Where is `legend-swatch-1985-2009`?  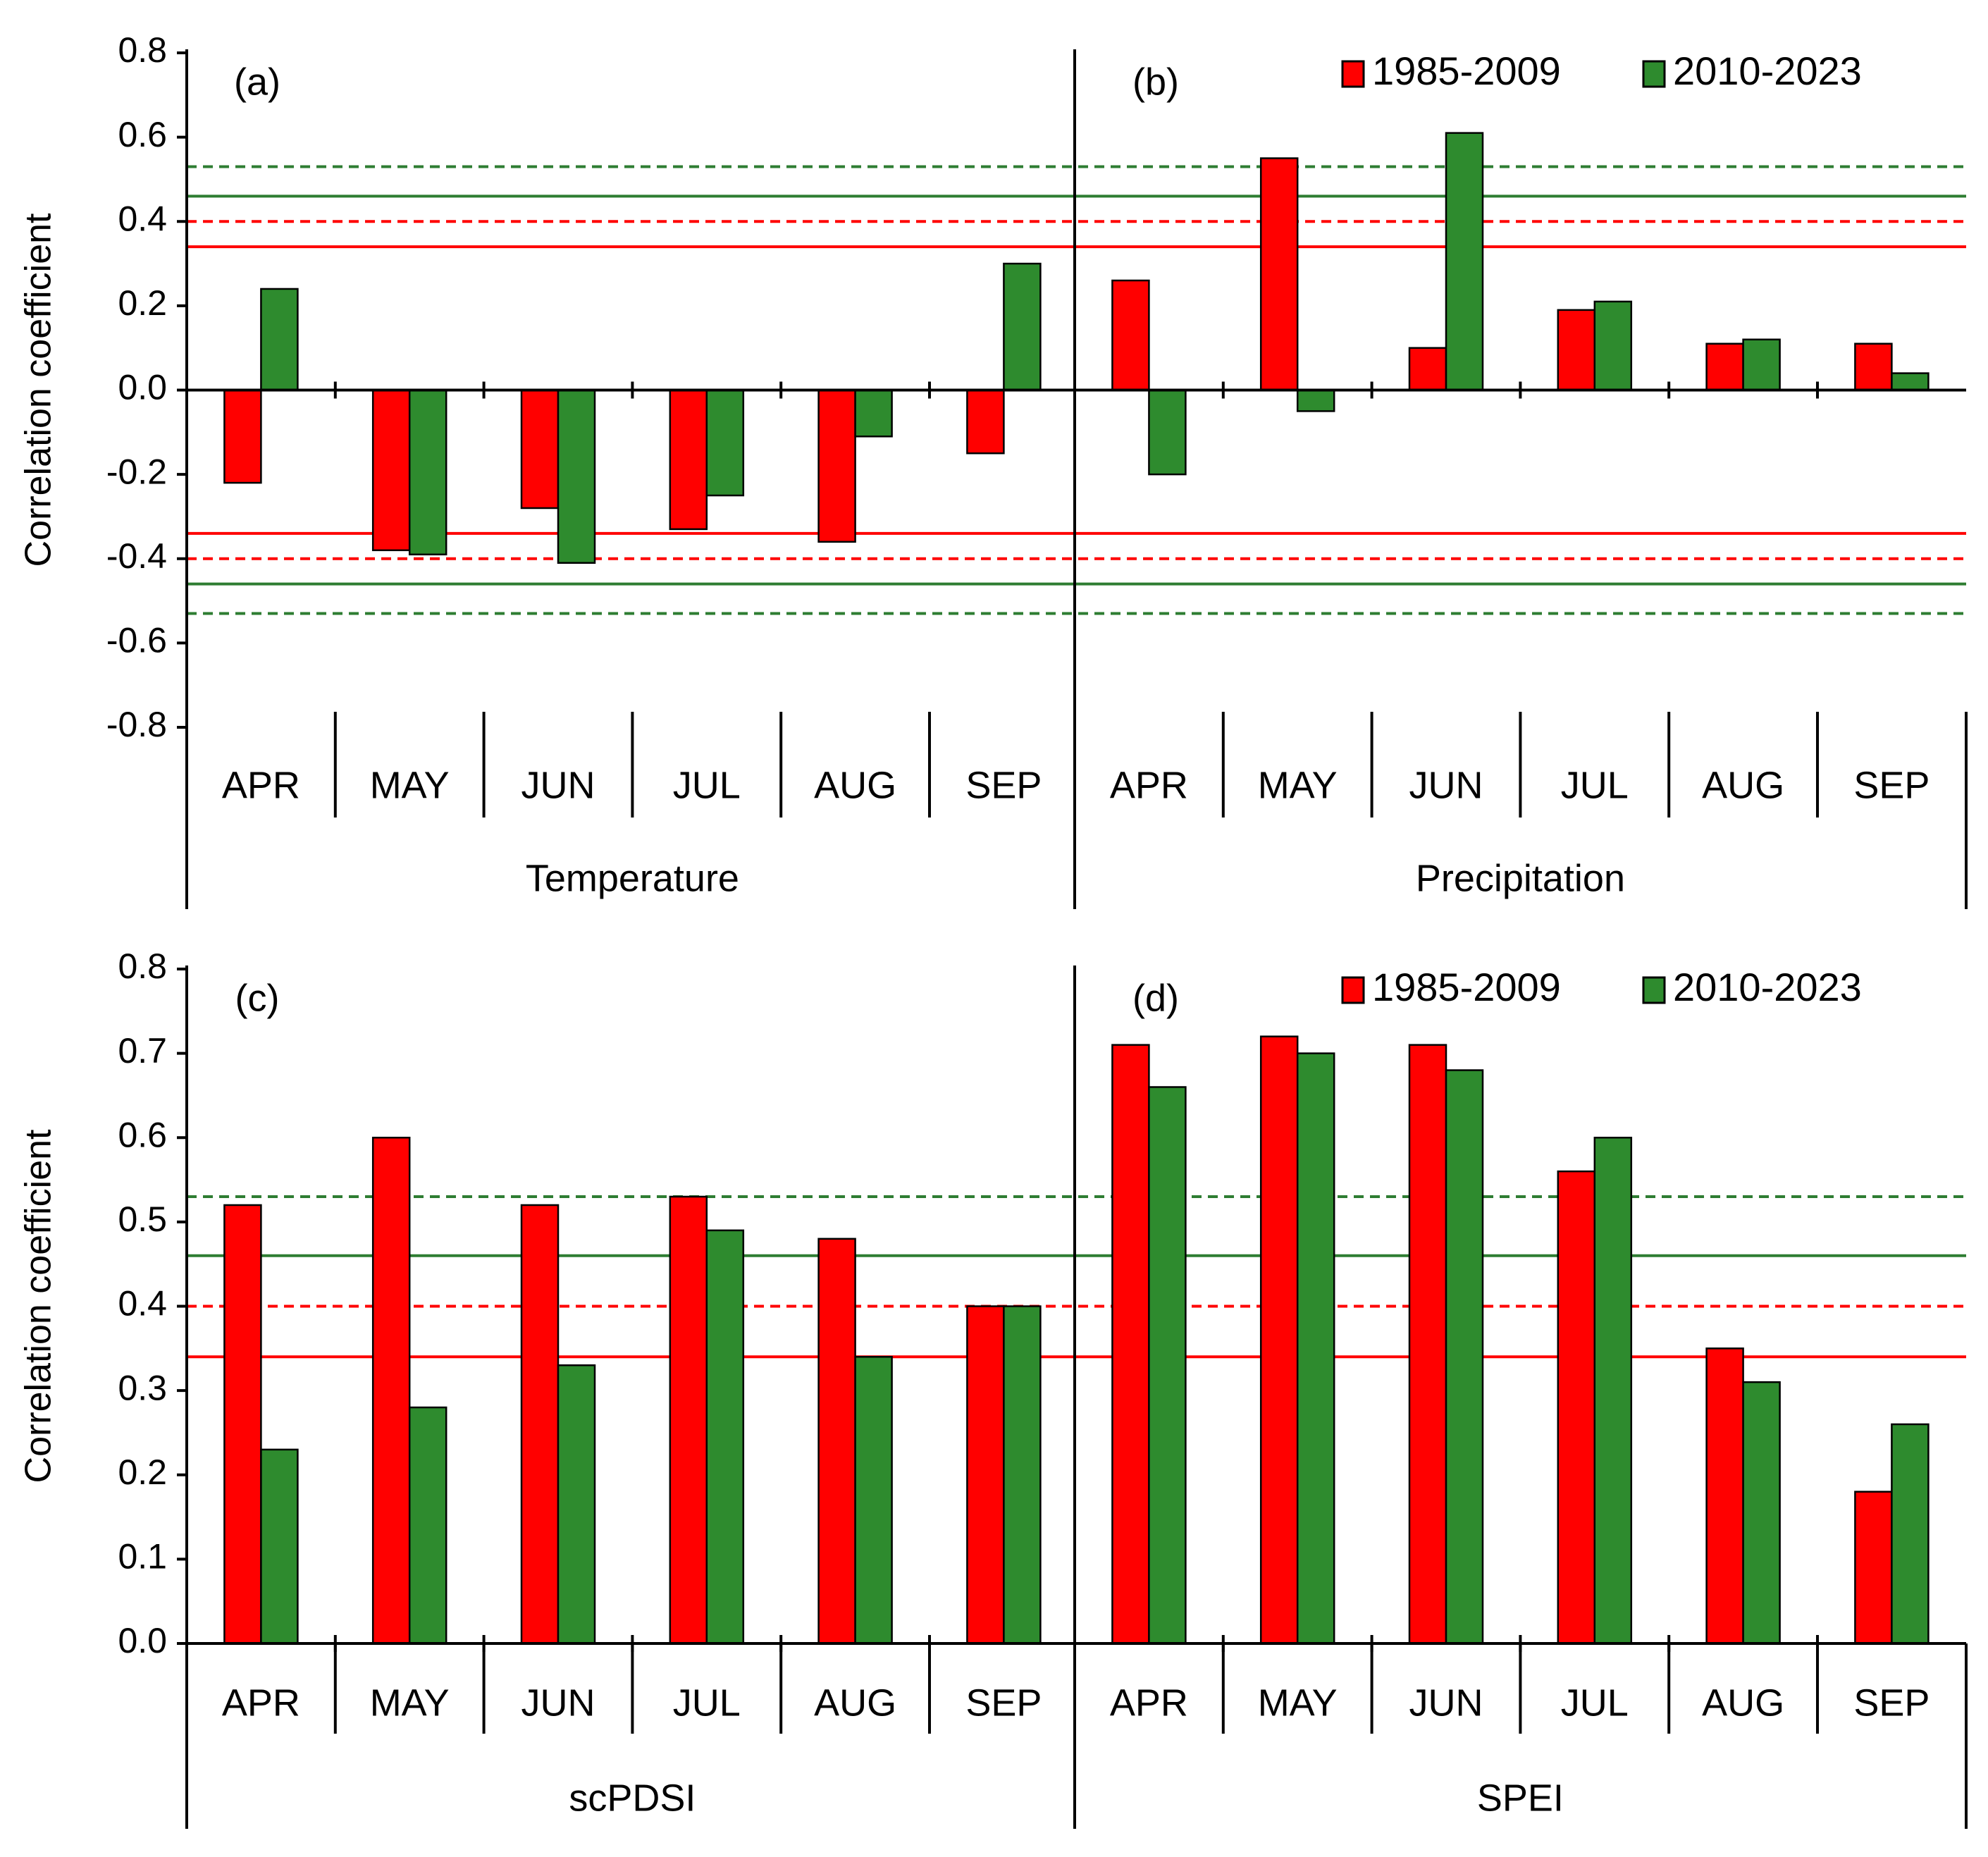 legend-swatch-1985-2009 is located at coordinates (1353, 990).